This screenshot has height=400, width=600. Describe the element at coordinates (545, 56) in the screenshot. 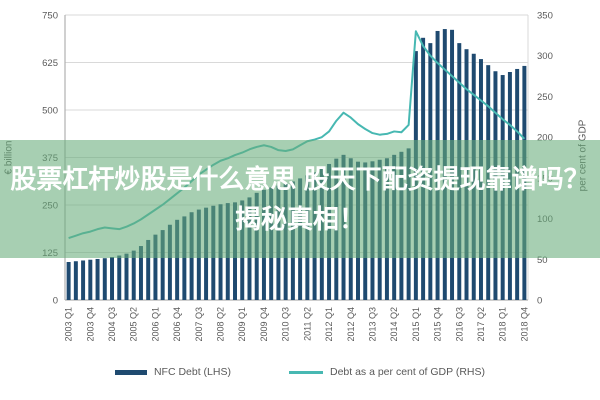

I see `right-axis-tick-label: 300` at that location.